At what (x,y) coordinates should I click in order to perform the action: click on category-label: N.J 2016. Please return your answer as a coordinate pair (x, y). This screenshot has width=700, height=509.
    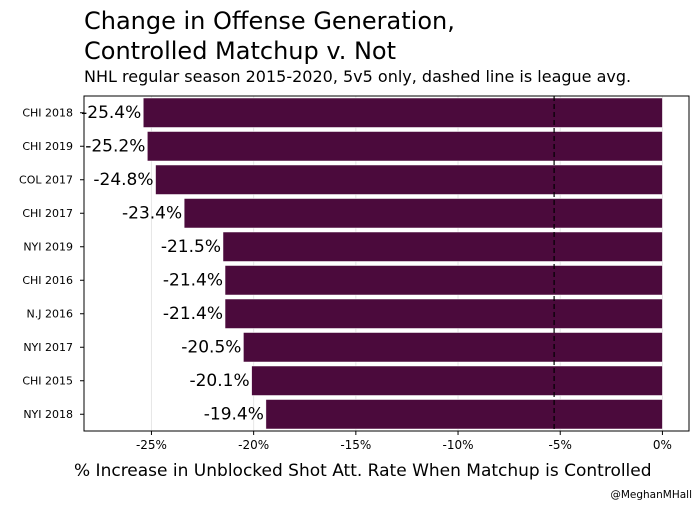
    Looking at the image, I should click on (50, 313).